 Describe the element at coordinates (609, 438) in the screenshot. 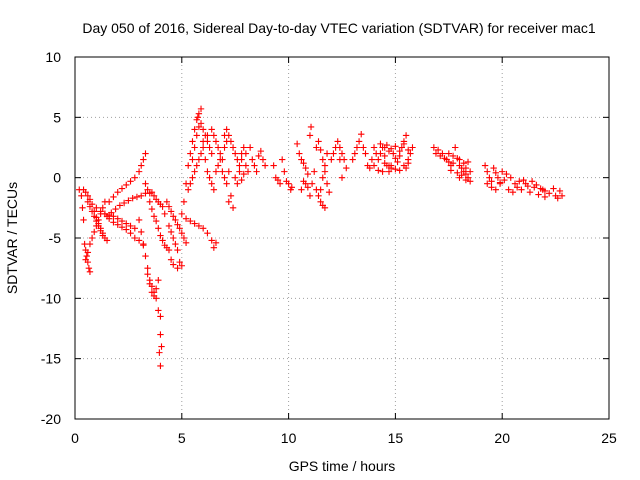

I see `x-tick-label: 25` at that location.